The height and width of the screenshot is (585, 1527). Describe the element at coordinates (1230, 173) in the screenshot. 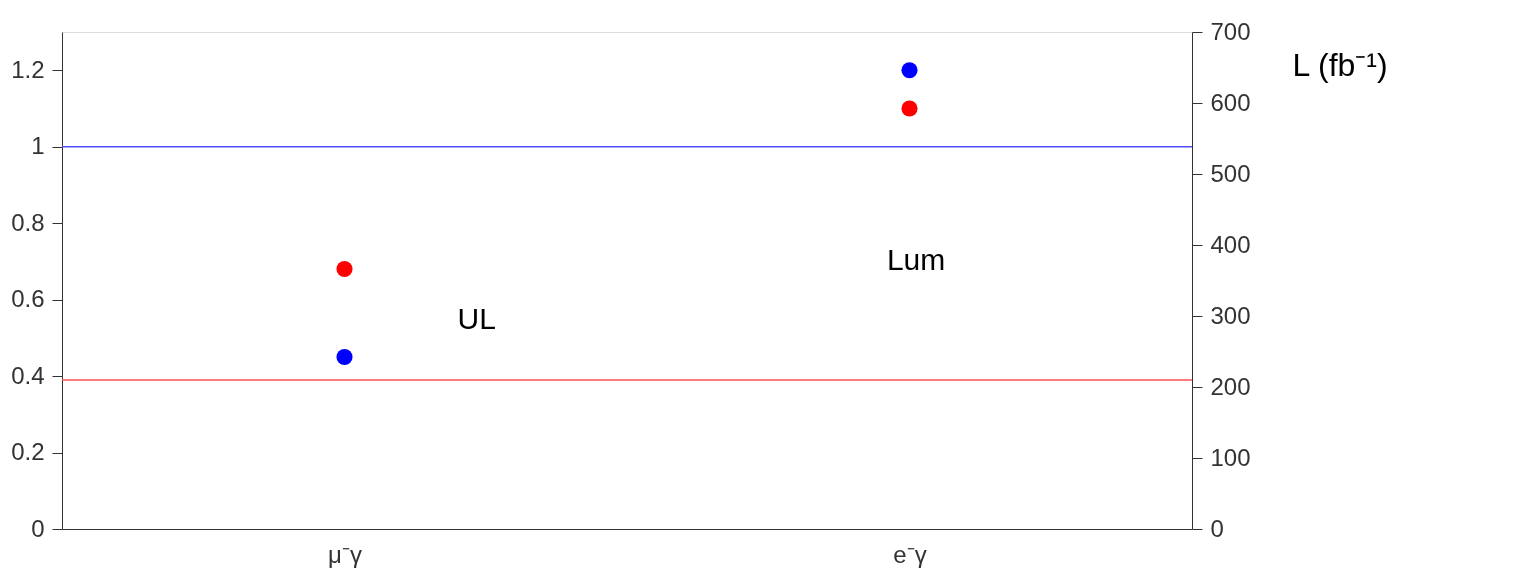

I see `y2-tick-label: 500` at that location.